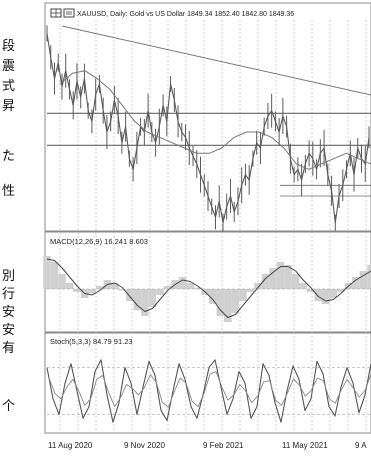  I want to click on time-tick: 9 A, so click(361, 445).